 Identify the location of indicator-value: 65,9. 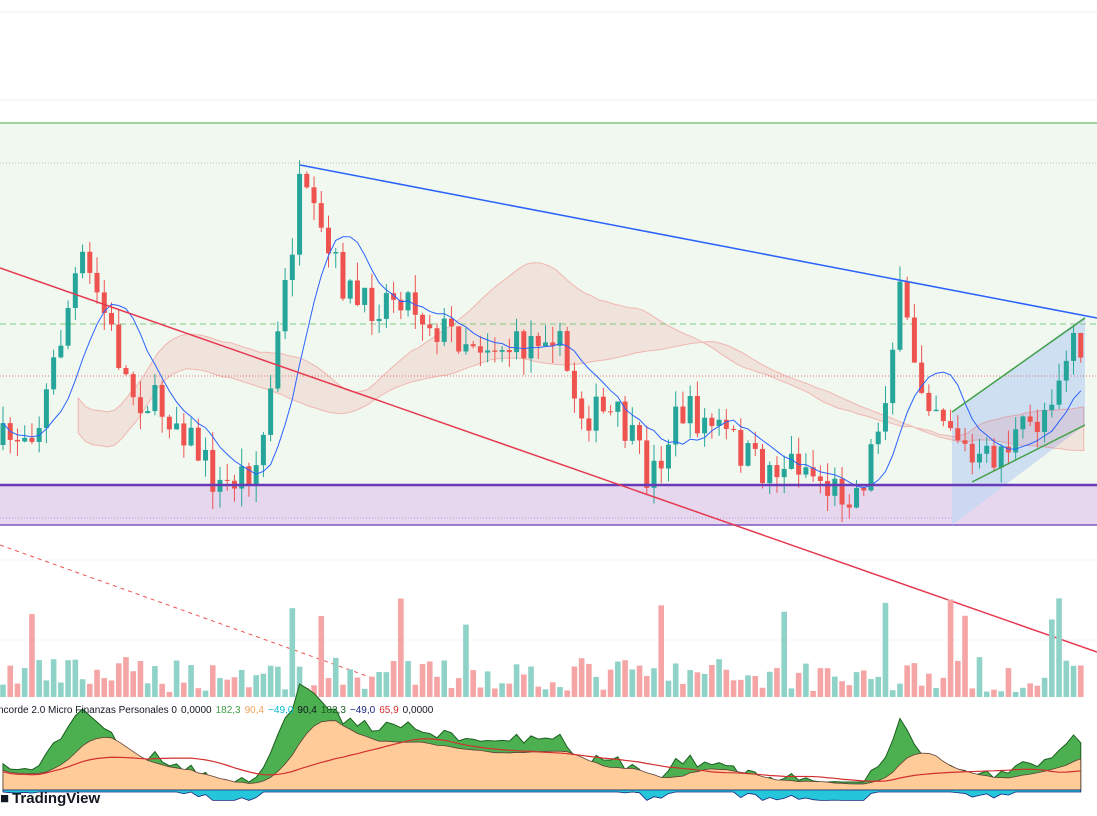
(389, 710).